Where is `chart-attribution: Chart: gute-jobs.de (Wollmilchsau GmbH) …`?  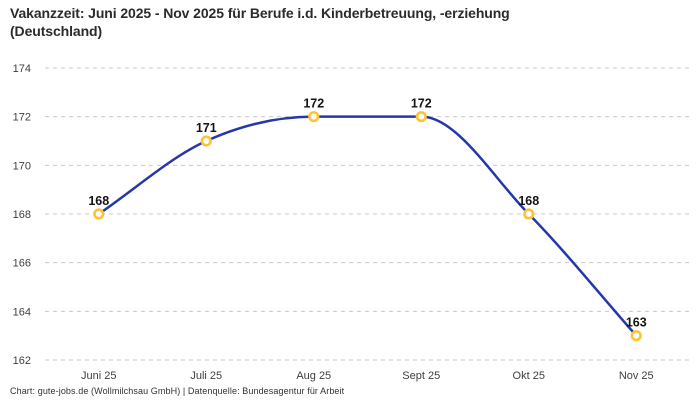
chart-attribution: Chart: gute-jobs.de (Wollmilchsau GmbH) … is located at coordinates (177, 391).